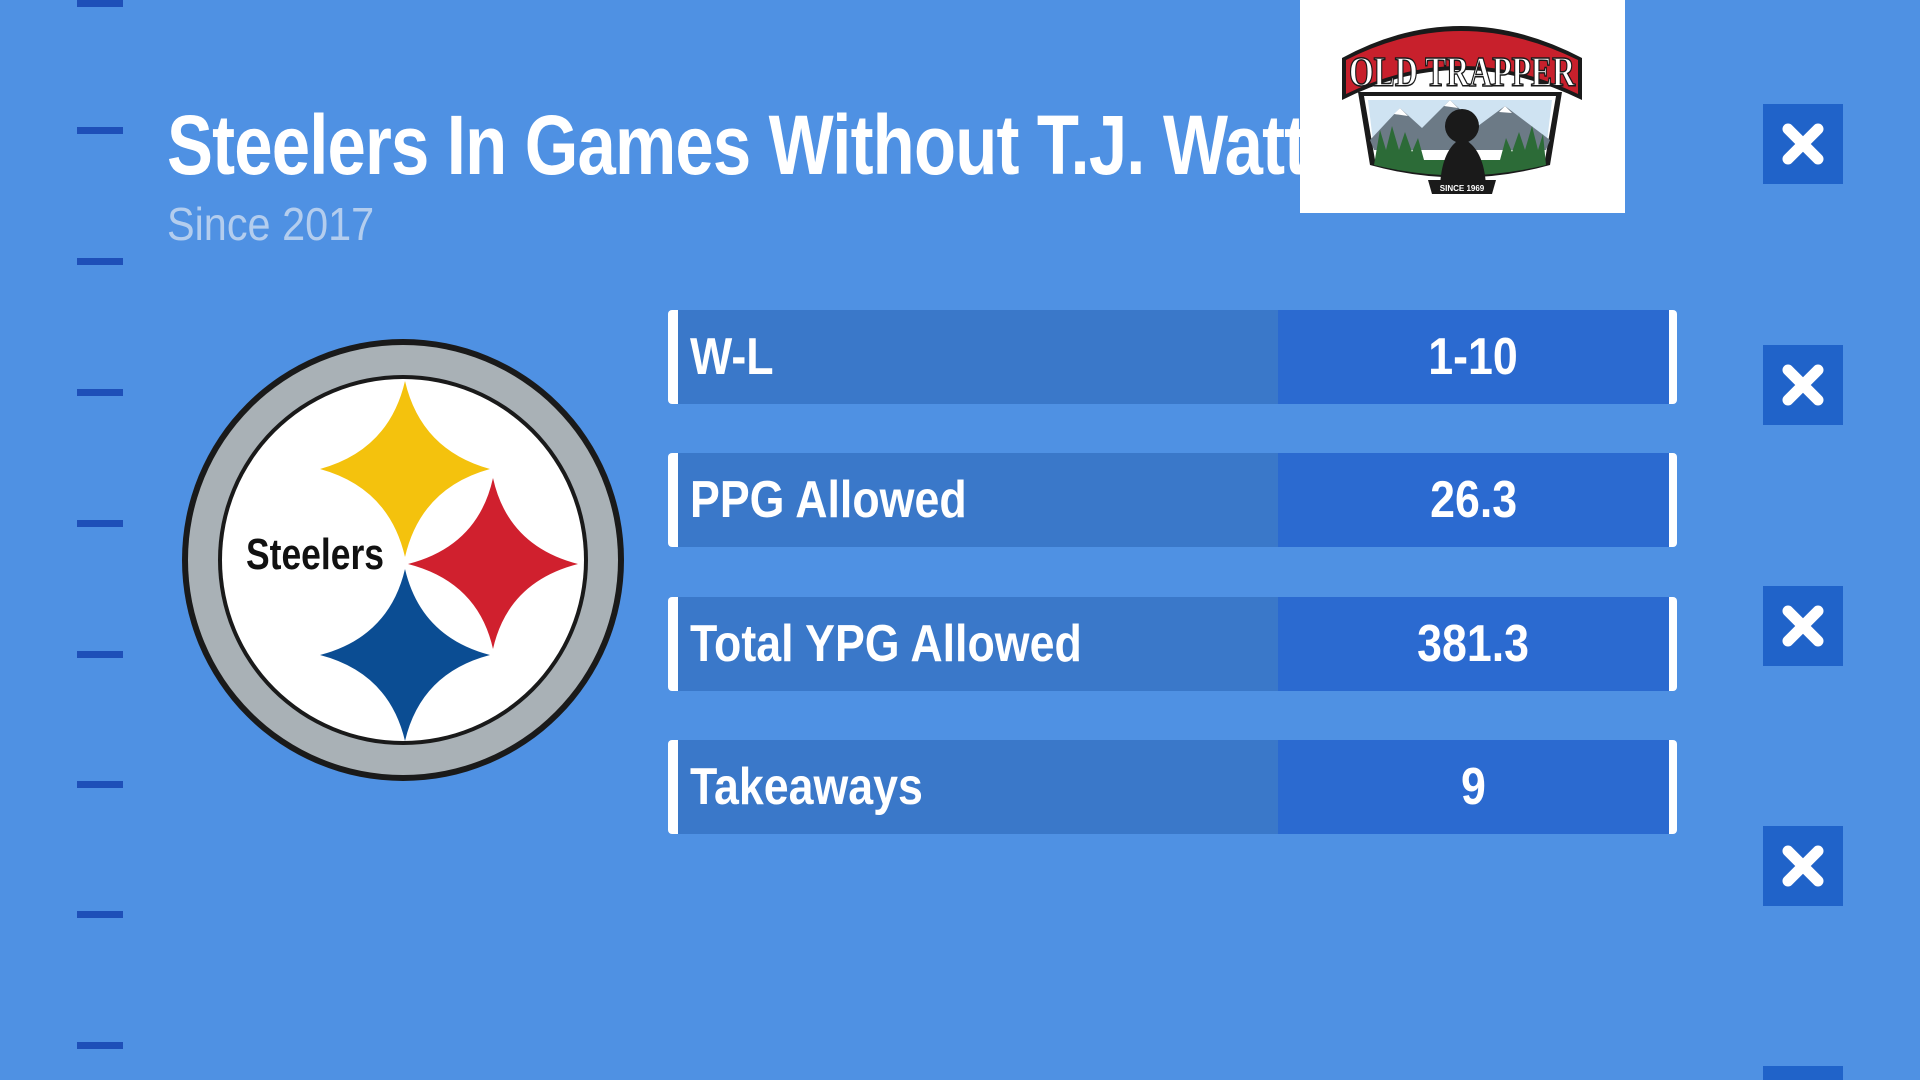 Image resolution: width=1920 pixels, height=1080 pixels. What do you see at coordinates (978, 500) in the screenshot?
I see `stat-label: PPG Allowed` at bounding box center [978, 500].